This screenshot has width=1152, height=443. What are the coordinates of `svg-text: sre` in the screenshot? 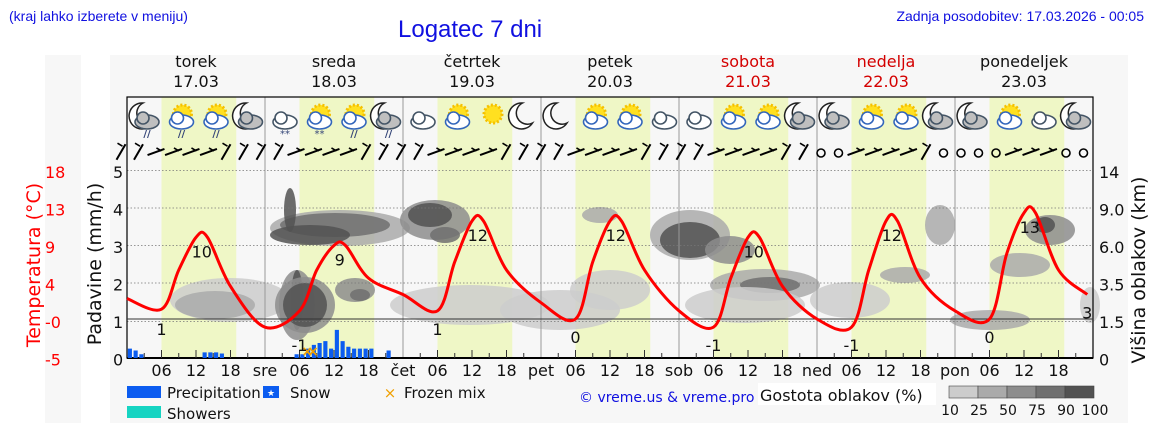 It's located at (265, 370).